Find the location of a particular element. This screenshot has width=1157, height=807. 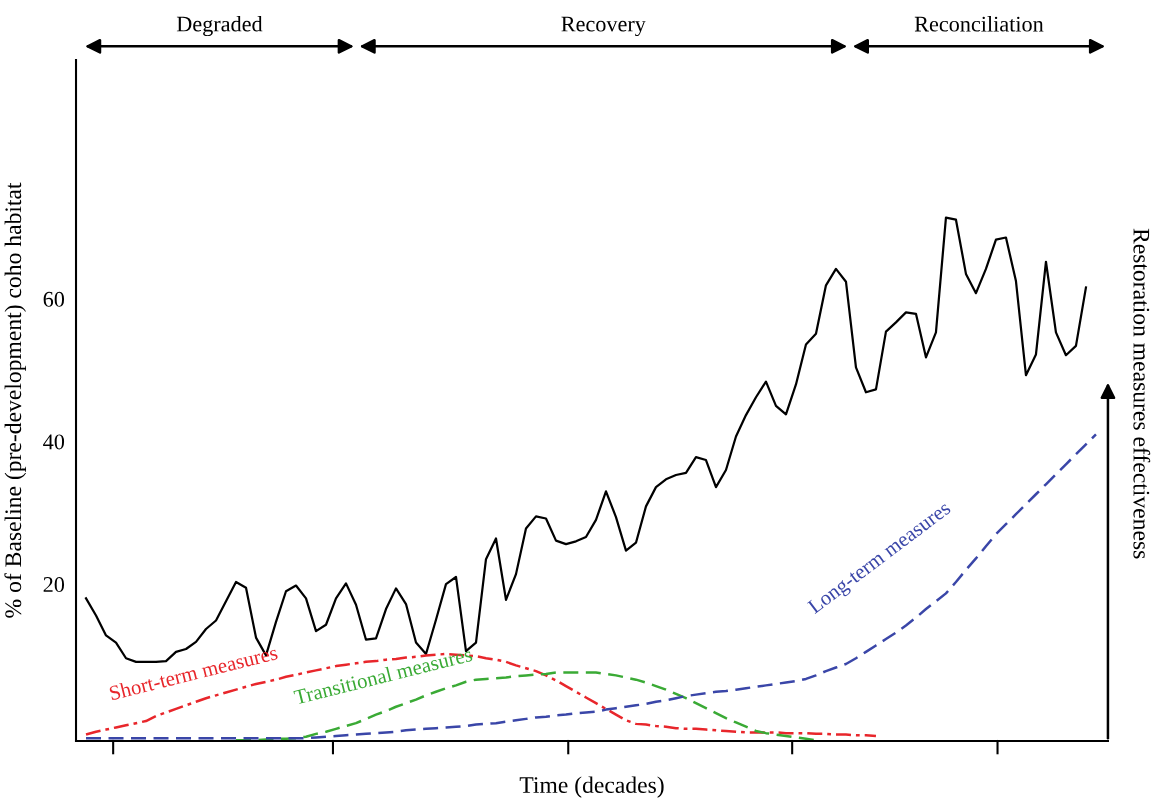

text: Recovery is located at coordinates (603, 26).